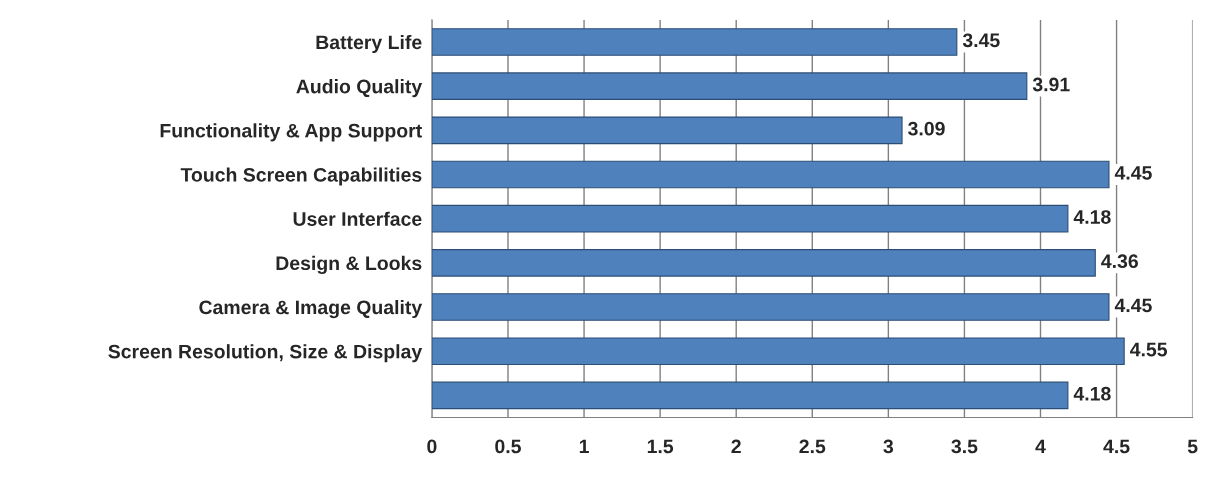 The width and height of the screenshot is (1227, 497). What do you see at coordinates (1116, 446) in the screenshot?
I see `x-tick-label: 4.5` at bounding box center [1116, 446].